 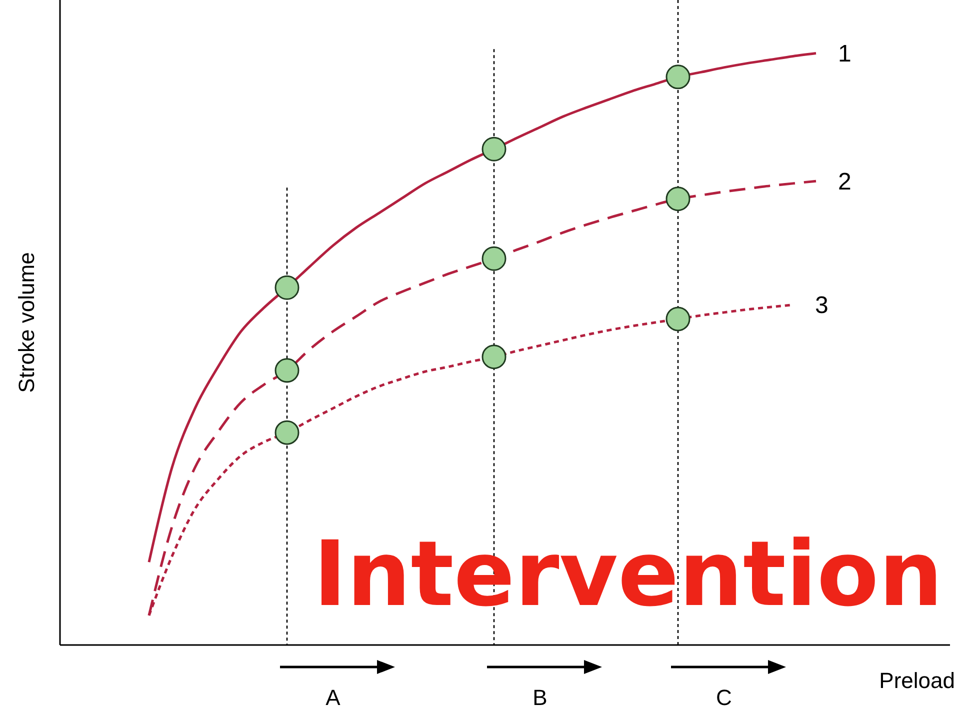 What do you see at coordinates (917, 680) in the screenshot?
I see `x-axis-title: Preload` at bounding box center [917, 680].